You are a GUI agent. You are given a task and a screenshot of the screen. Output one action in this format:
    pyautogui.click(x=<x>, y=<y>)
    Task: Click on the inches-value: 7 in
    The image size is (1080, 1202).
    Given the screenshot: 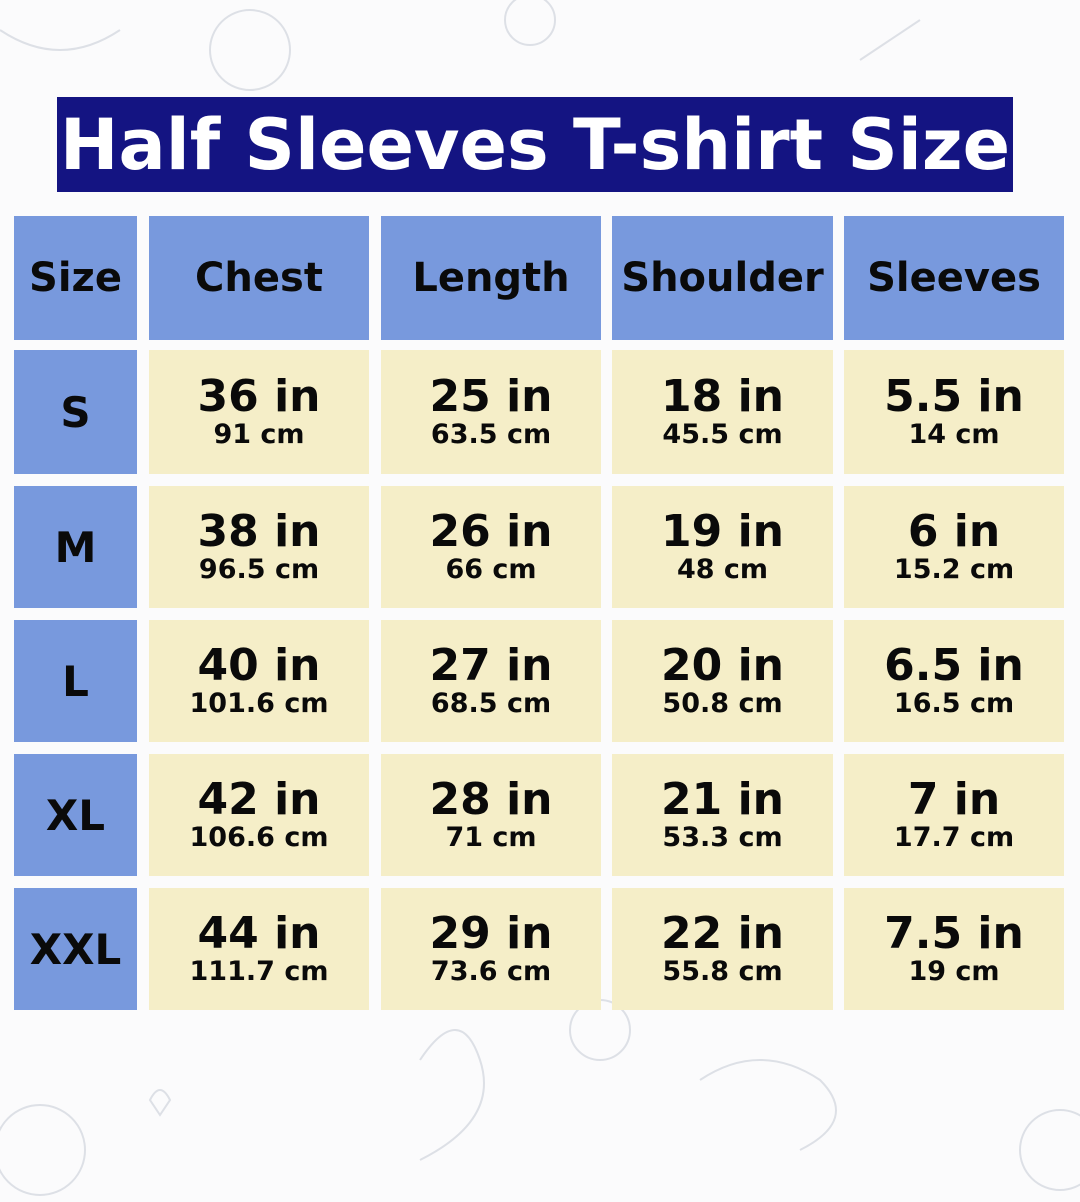 What is the action you would take?
    pyautogui.click(x=954, y=799)
    